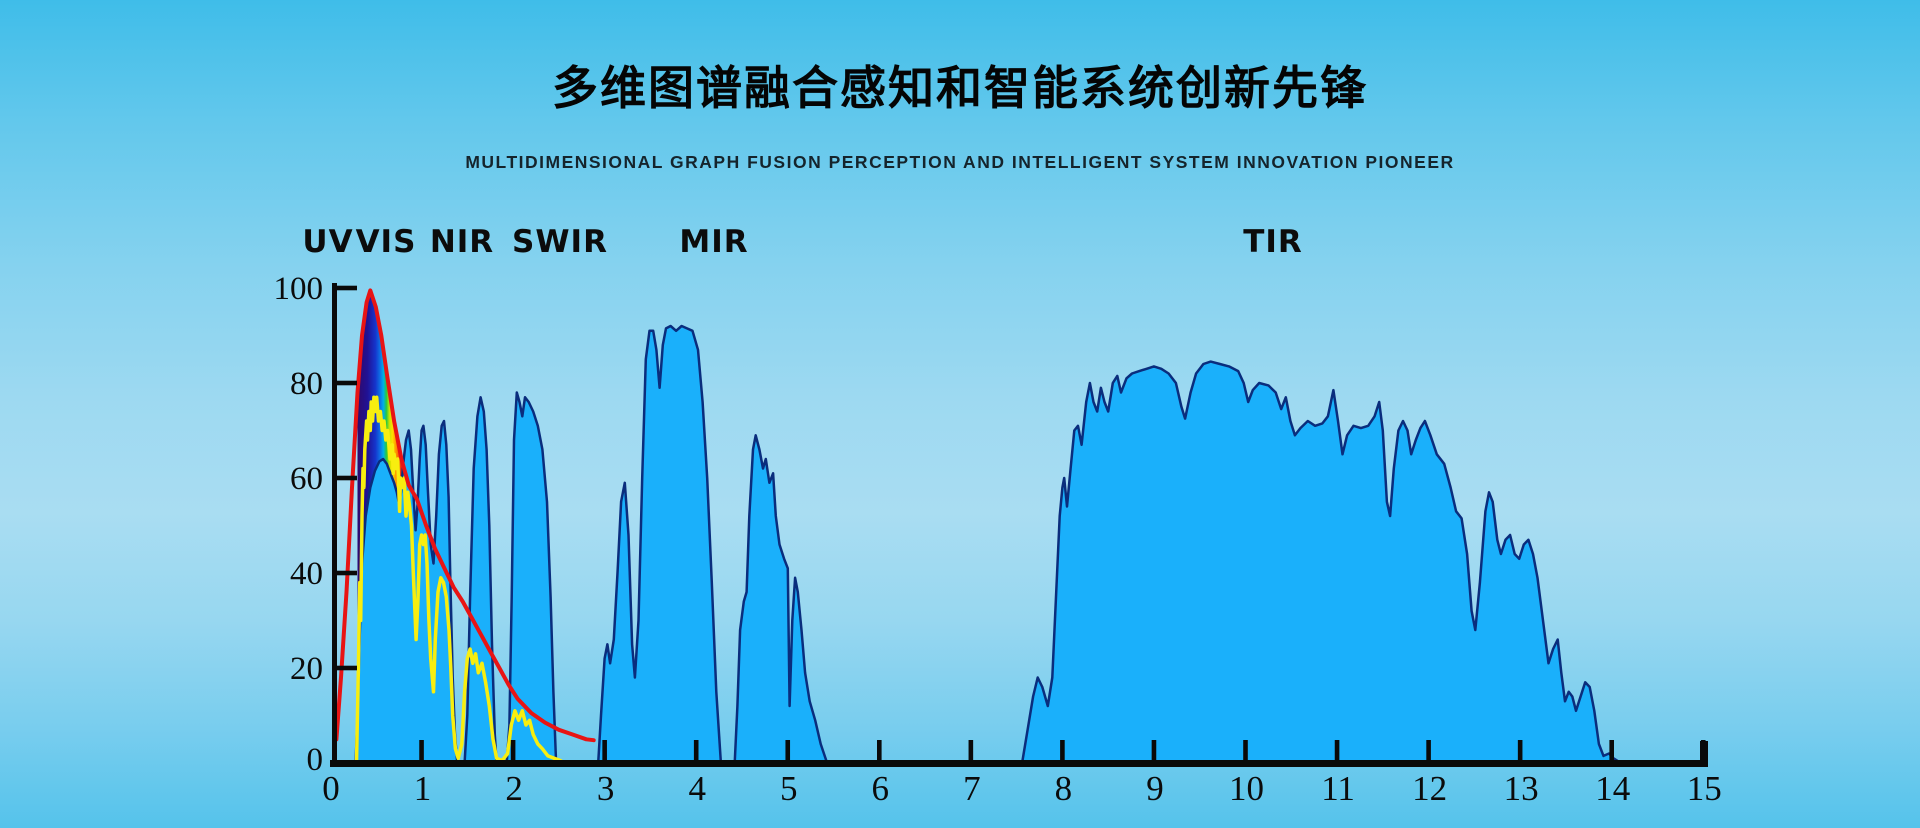  What do you see at coordinates (697, 788) in the screenshot?
I see `x-tick-label-4: 4` at bounding box center [697, 788].